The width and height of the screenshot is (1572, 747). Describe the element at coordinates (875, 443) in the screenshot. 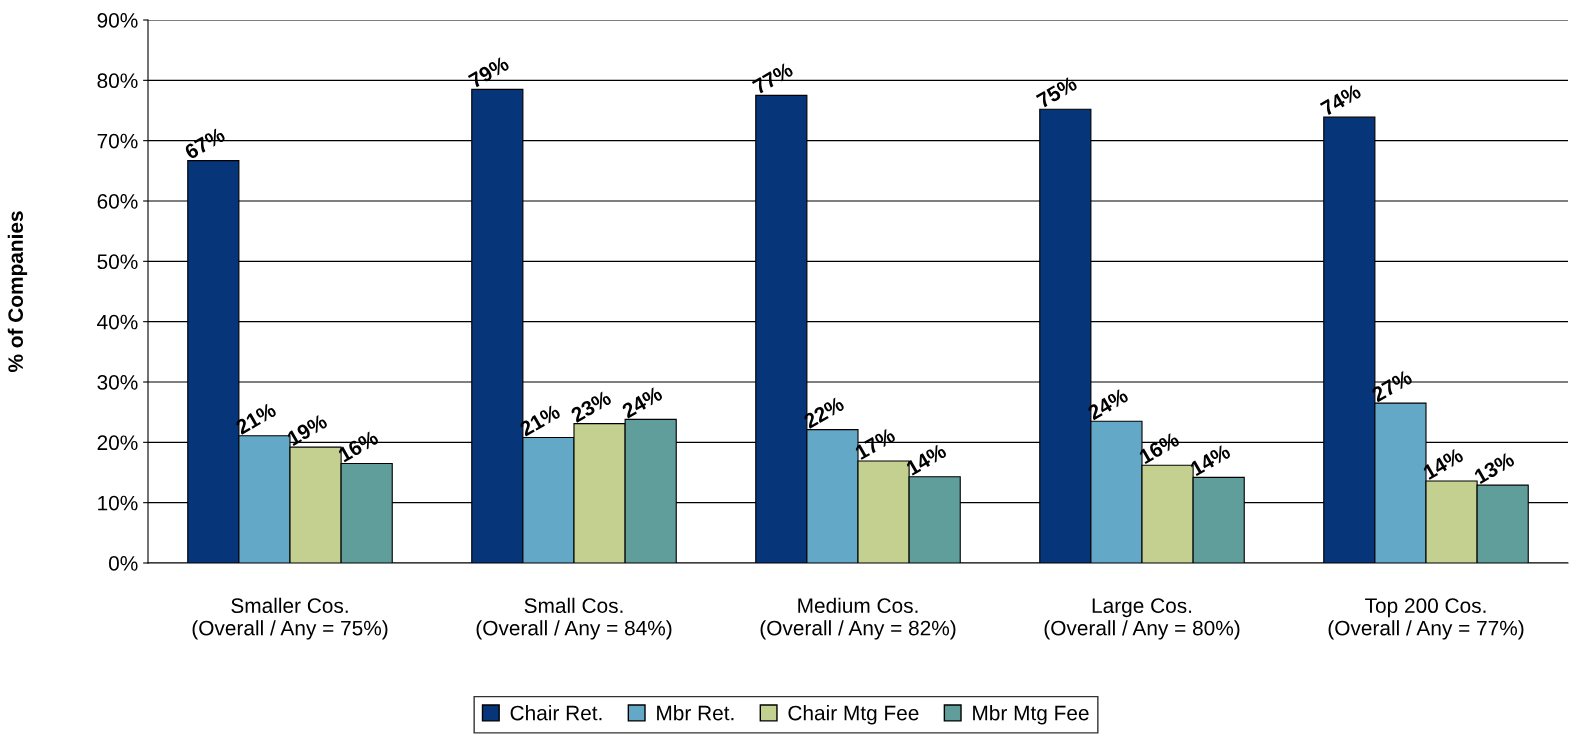

I see `data-label: 17%` at that location.